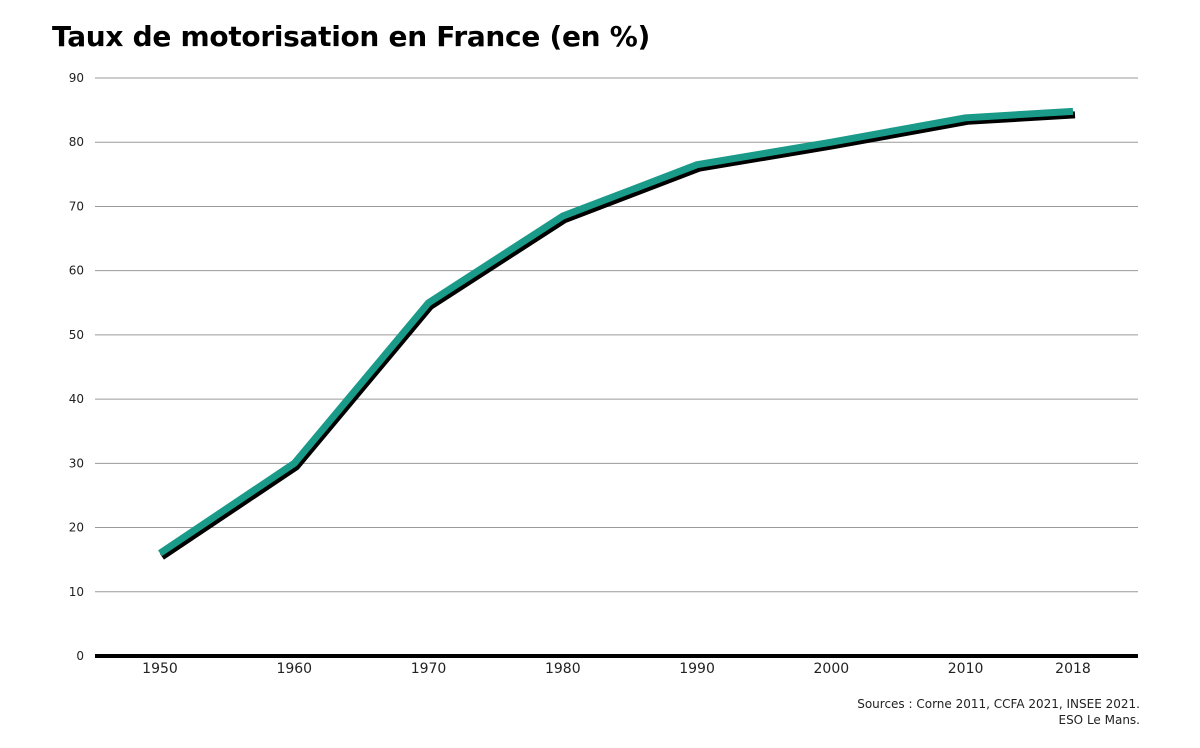  What do you see at coordinates (76, 335) in the screenshot?
I see `y-tick-label: 50` at bounding box center [76, 335].